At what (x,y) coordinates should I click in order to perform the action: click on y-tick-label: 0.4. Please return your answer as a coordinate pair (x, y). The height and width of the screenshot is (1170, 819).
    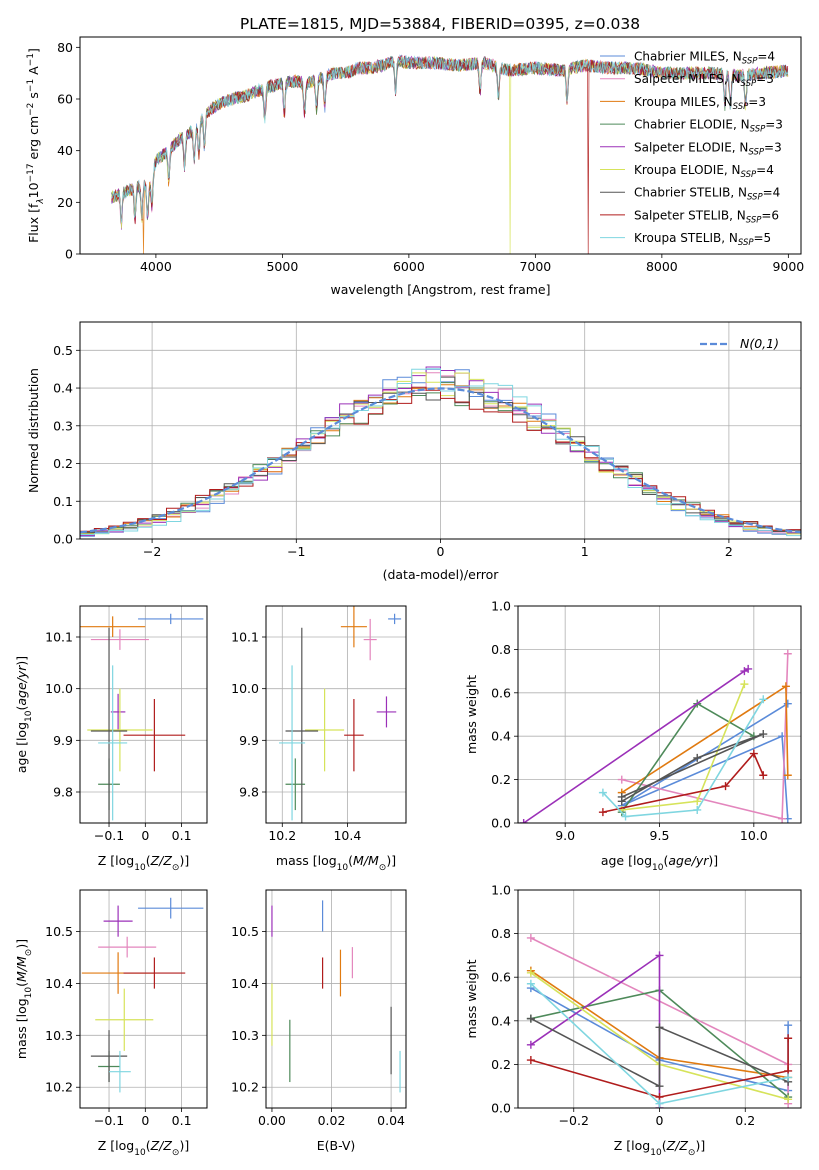
    Looking at the image, I should click on (63, 388).